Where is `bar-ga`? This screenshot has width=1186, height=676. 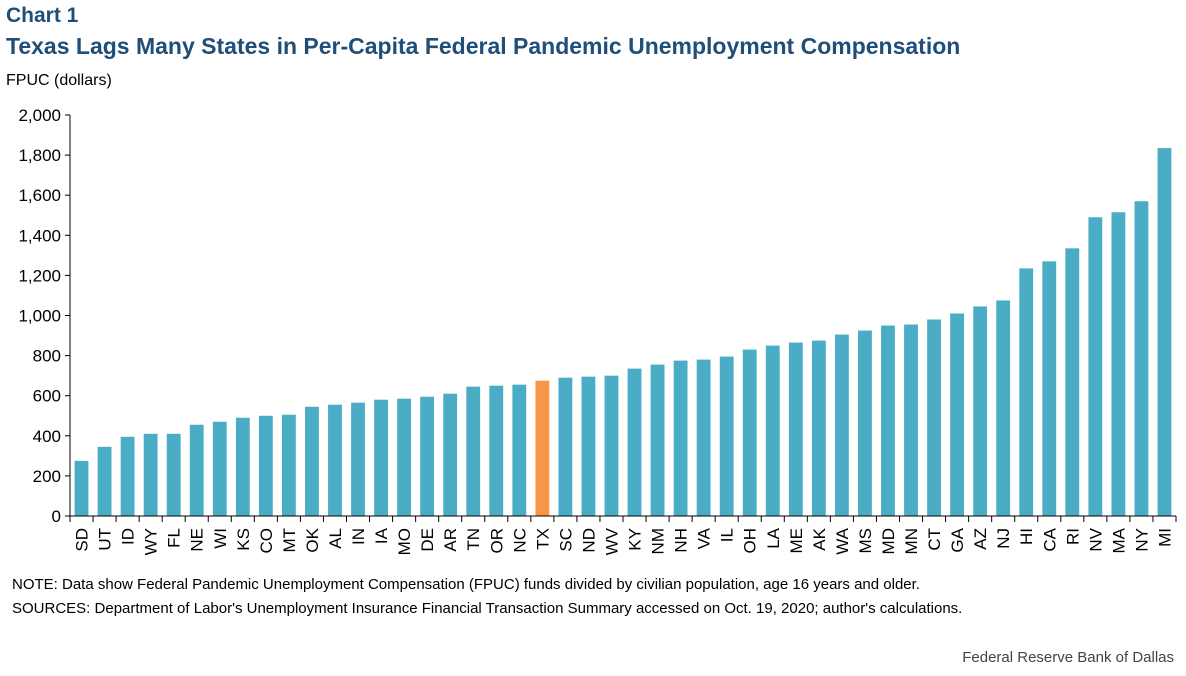 bar-ga is located at coordinates (957, 414).